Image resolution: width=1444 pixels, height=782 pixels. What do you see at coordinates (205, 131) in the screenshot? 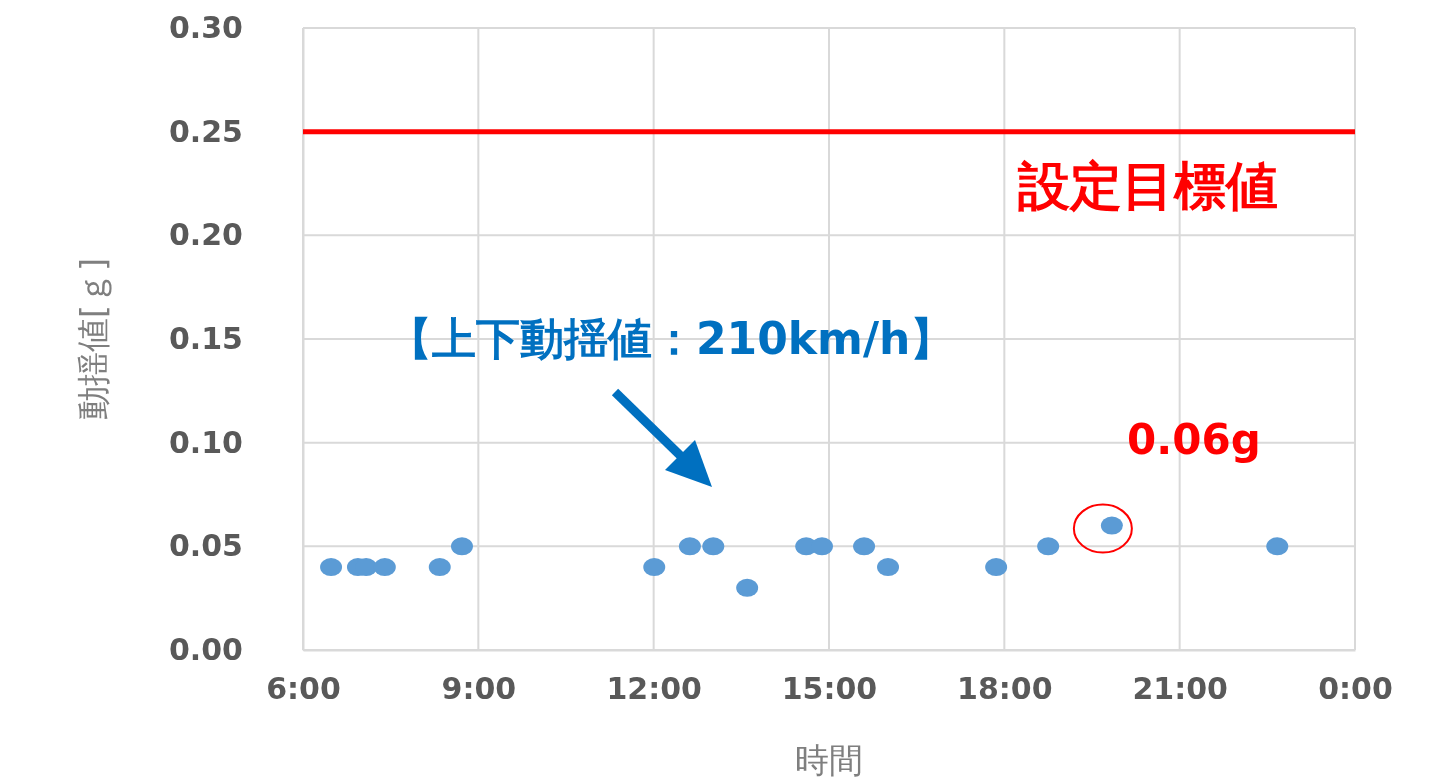
I see `y-tick-label: 0.25` at bounding box center [205, 131].